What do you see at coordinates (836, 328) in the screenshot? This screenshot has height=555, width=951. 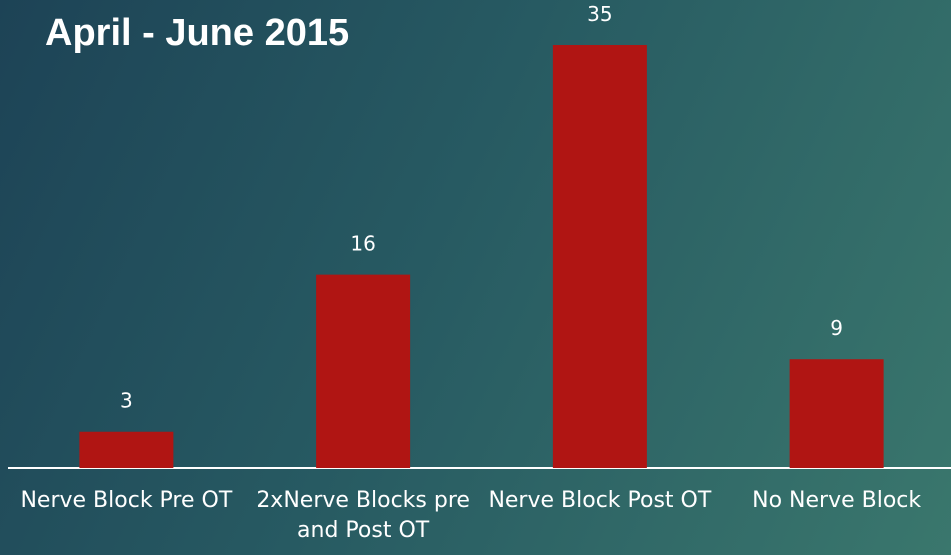 I see `data-label: 9` at bounding box center [836, 328].